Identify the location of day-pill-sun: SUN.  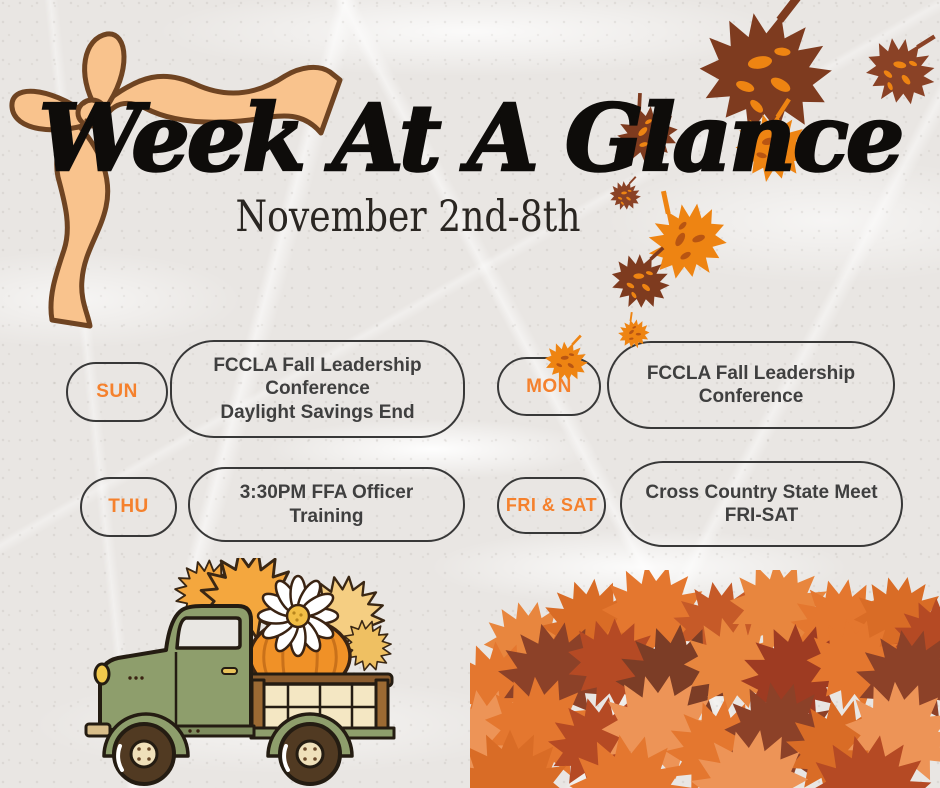
(117, 392).